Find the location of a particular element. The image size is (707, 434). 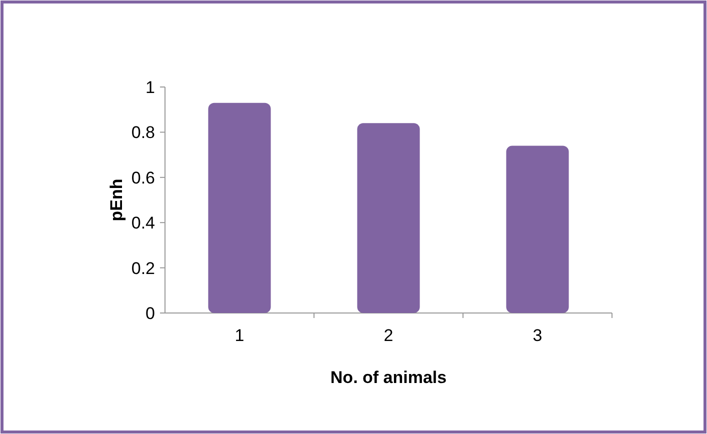

x-tick-label: 1 is located at coordinates (239, 335).